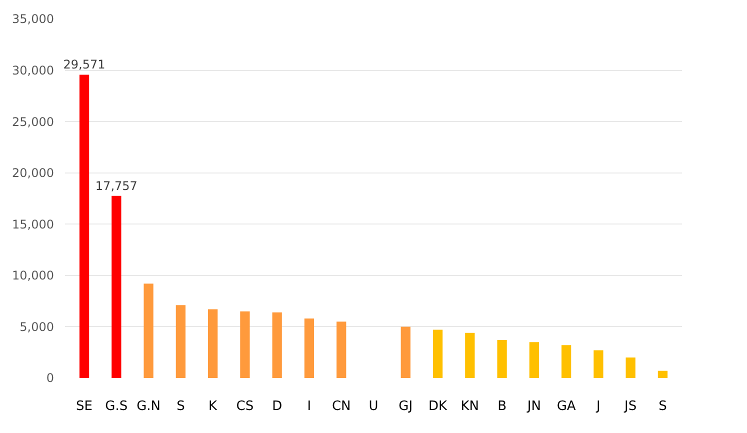  Describe the element at coordinates (309, 406) in the screenshot. I see `x-tick-label: I` at that location.